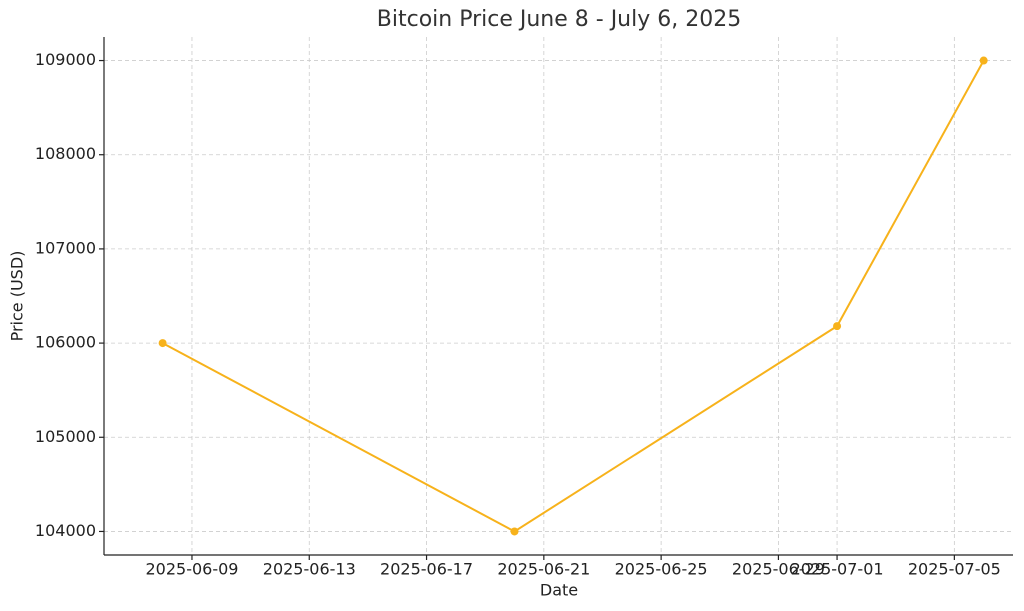 The height and width of the screenshot is (611, 1024). Describe the element at coordinates (309, 569) in the screenshot. I see `x-tick-label: 2025-06-13` at that location.